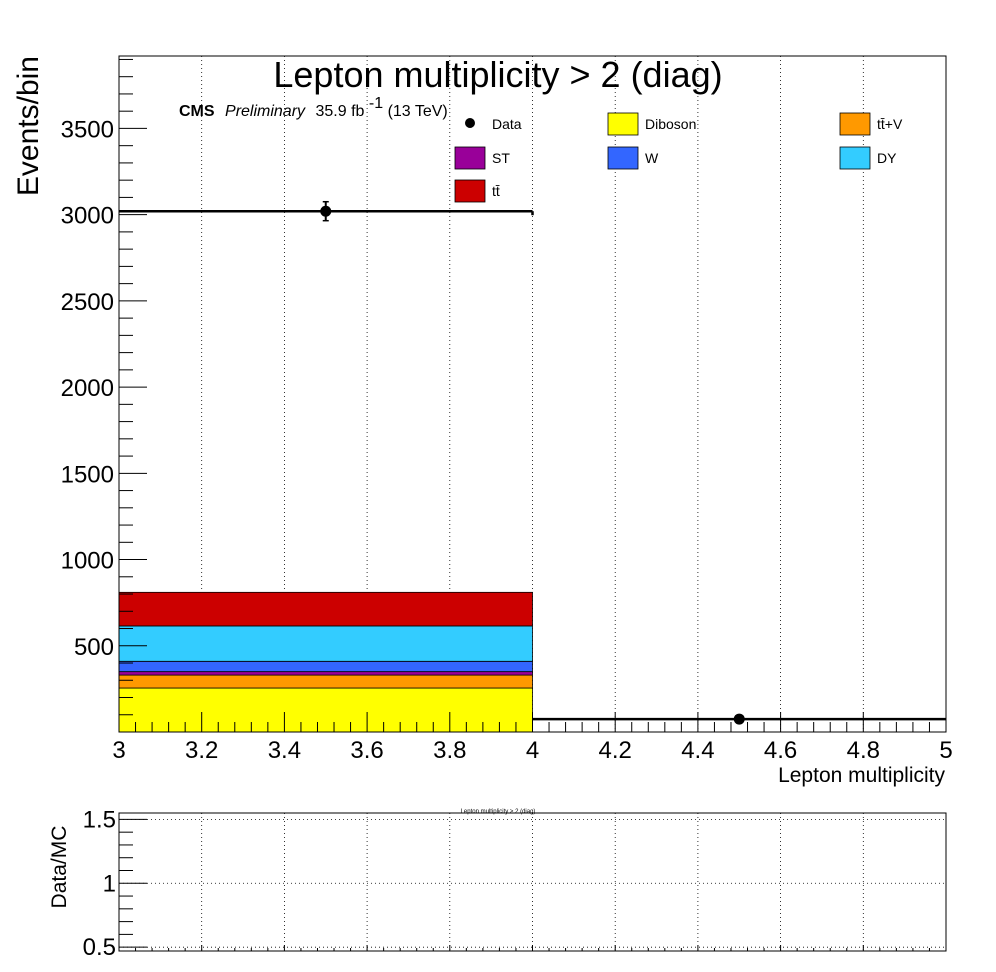 This screenshot has height=972, width=996. I want to click on legend-item: DY, so click(868, 158).